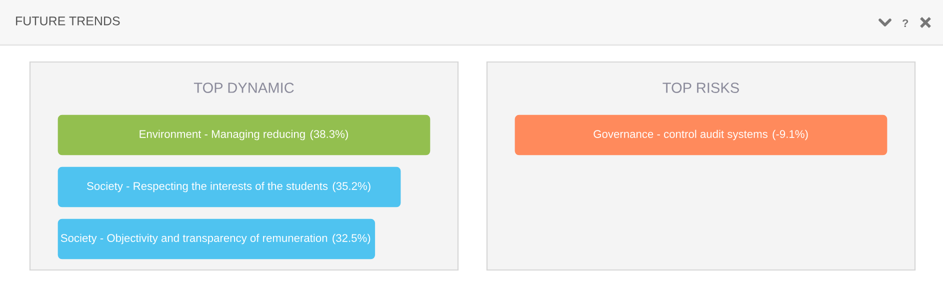 The height and width of the screenshot is (300, 943). I want to click on y-tick-label: Governance - control audit systems, so click(681, 135).